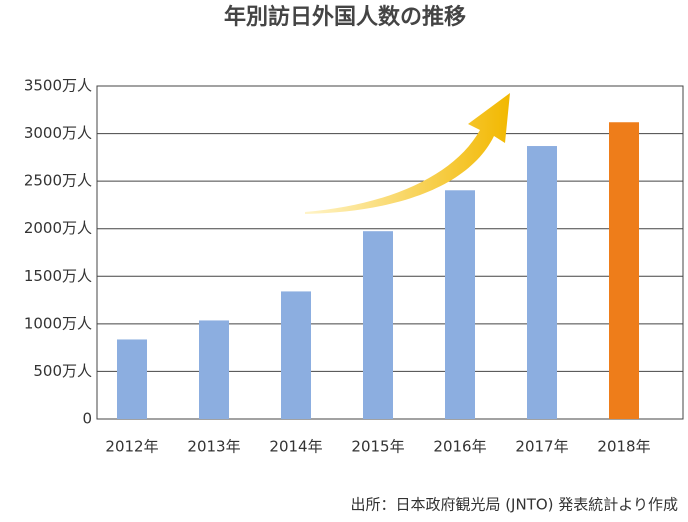 Image resolution: width=688 pixels, height=522 pixels. I want to click on y-tick-label: 3000万人, so click(58, 133).